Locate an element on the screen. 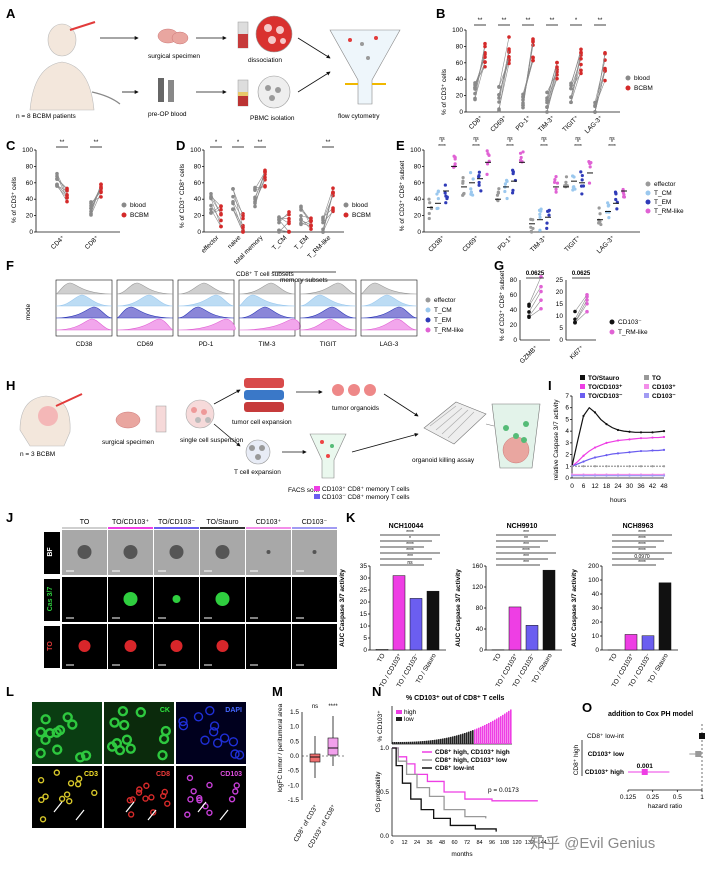  sig-label: ** is located at coordinates (62, 143).